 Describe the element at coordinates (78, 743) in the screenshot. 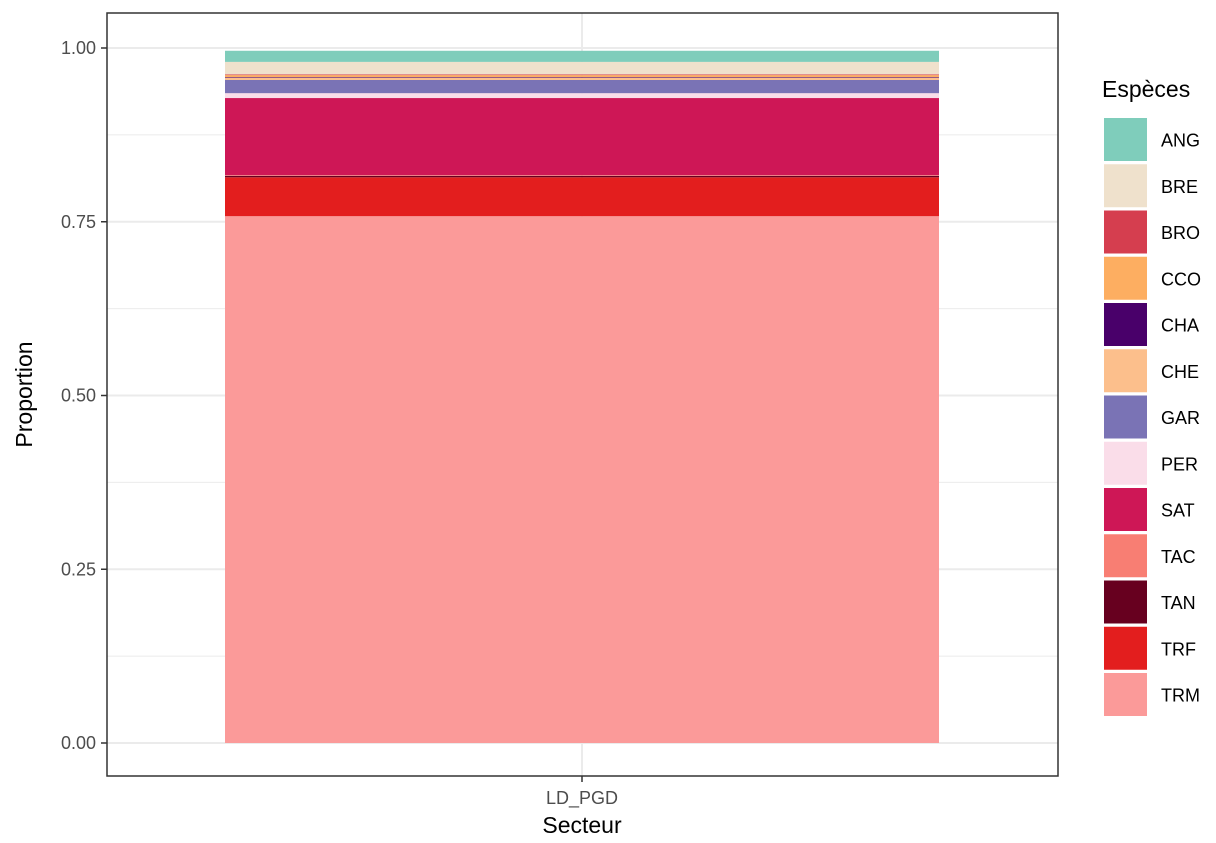

I see `y-tick-label: 0.00` at that location.